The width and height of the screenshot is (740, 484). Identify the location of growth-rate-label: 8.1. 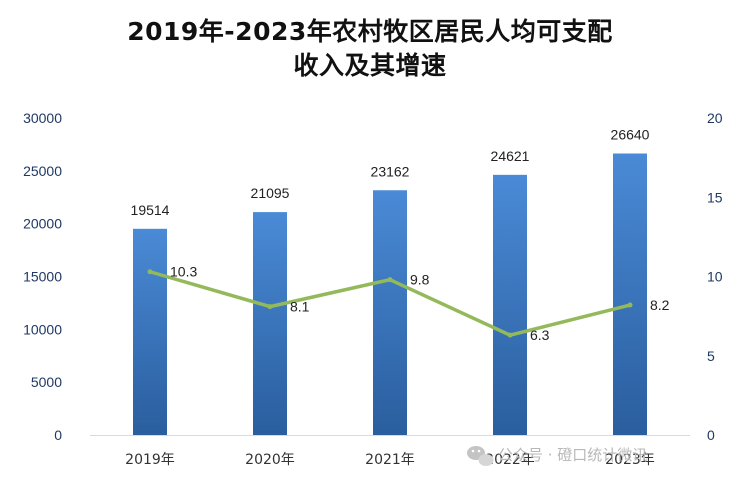
(300, 307).